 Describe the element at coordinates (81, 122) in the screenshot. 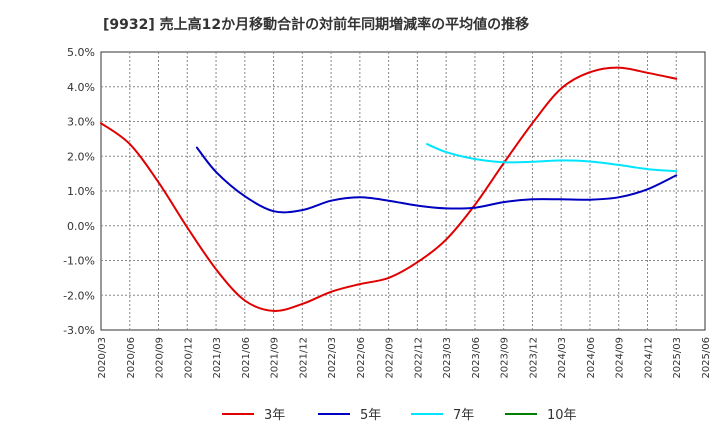

I see `y-tick-label: 3.0%` at that location.